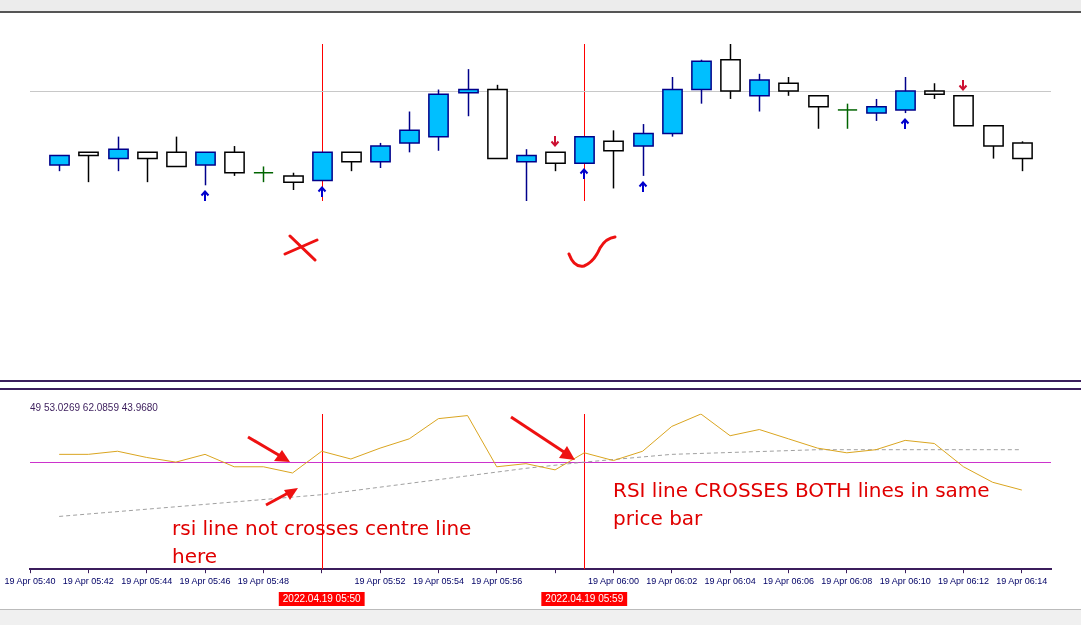 The image size is (1081, 625). I want to click on annotation: RSI line CROSSES BOTH lines in same price bar, so click(802, 504).